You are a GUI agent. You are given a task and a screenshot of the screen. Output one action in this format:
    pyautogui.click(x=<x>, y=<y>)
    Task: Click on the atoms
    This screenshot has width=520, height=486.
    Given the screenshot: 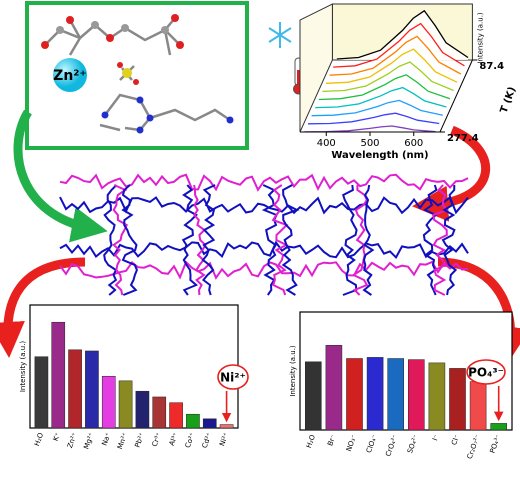 What is the action you would take?
    pyautogui.click(x=137, y=74)
    